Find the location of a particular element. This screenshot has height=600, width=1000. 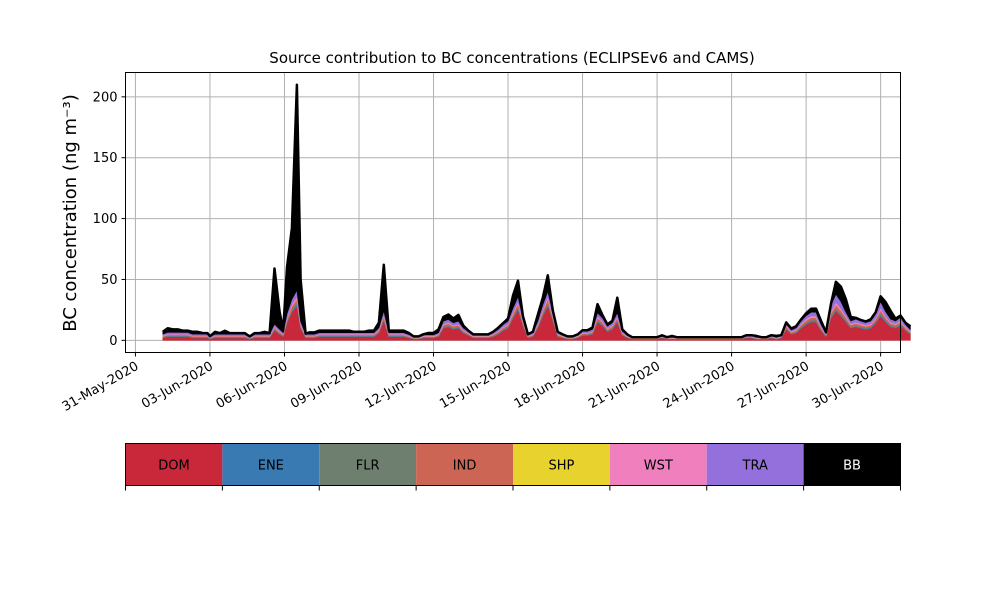

legend-label: DOM is located at coordinates (173, 466).